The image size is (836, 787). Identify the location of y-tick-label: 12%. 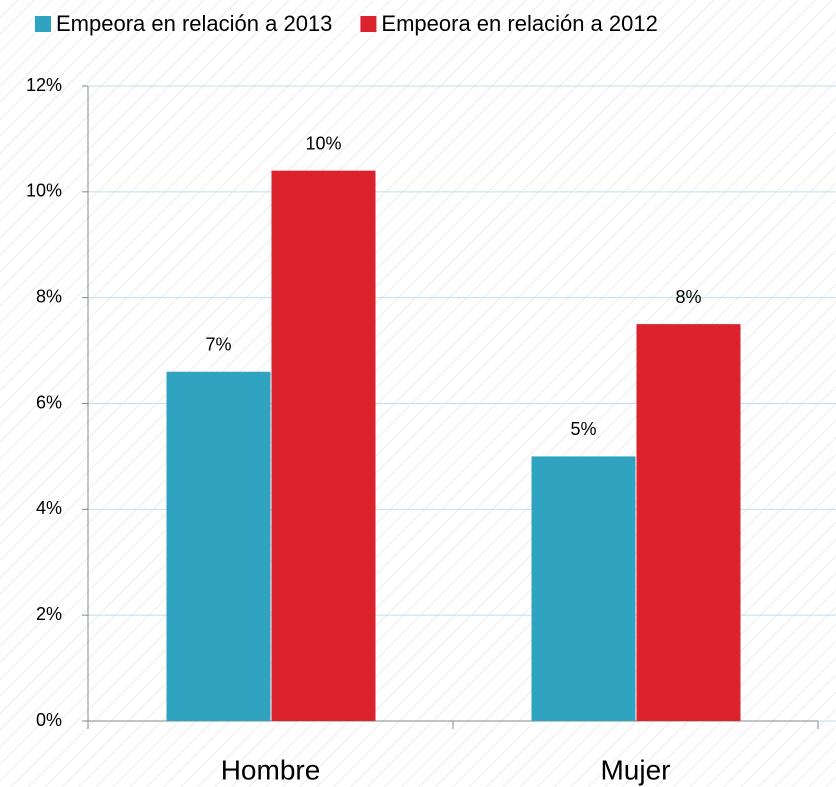
(44, 85).